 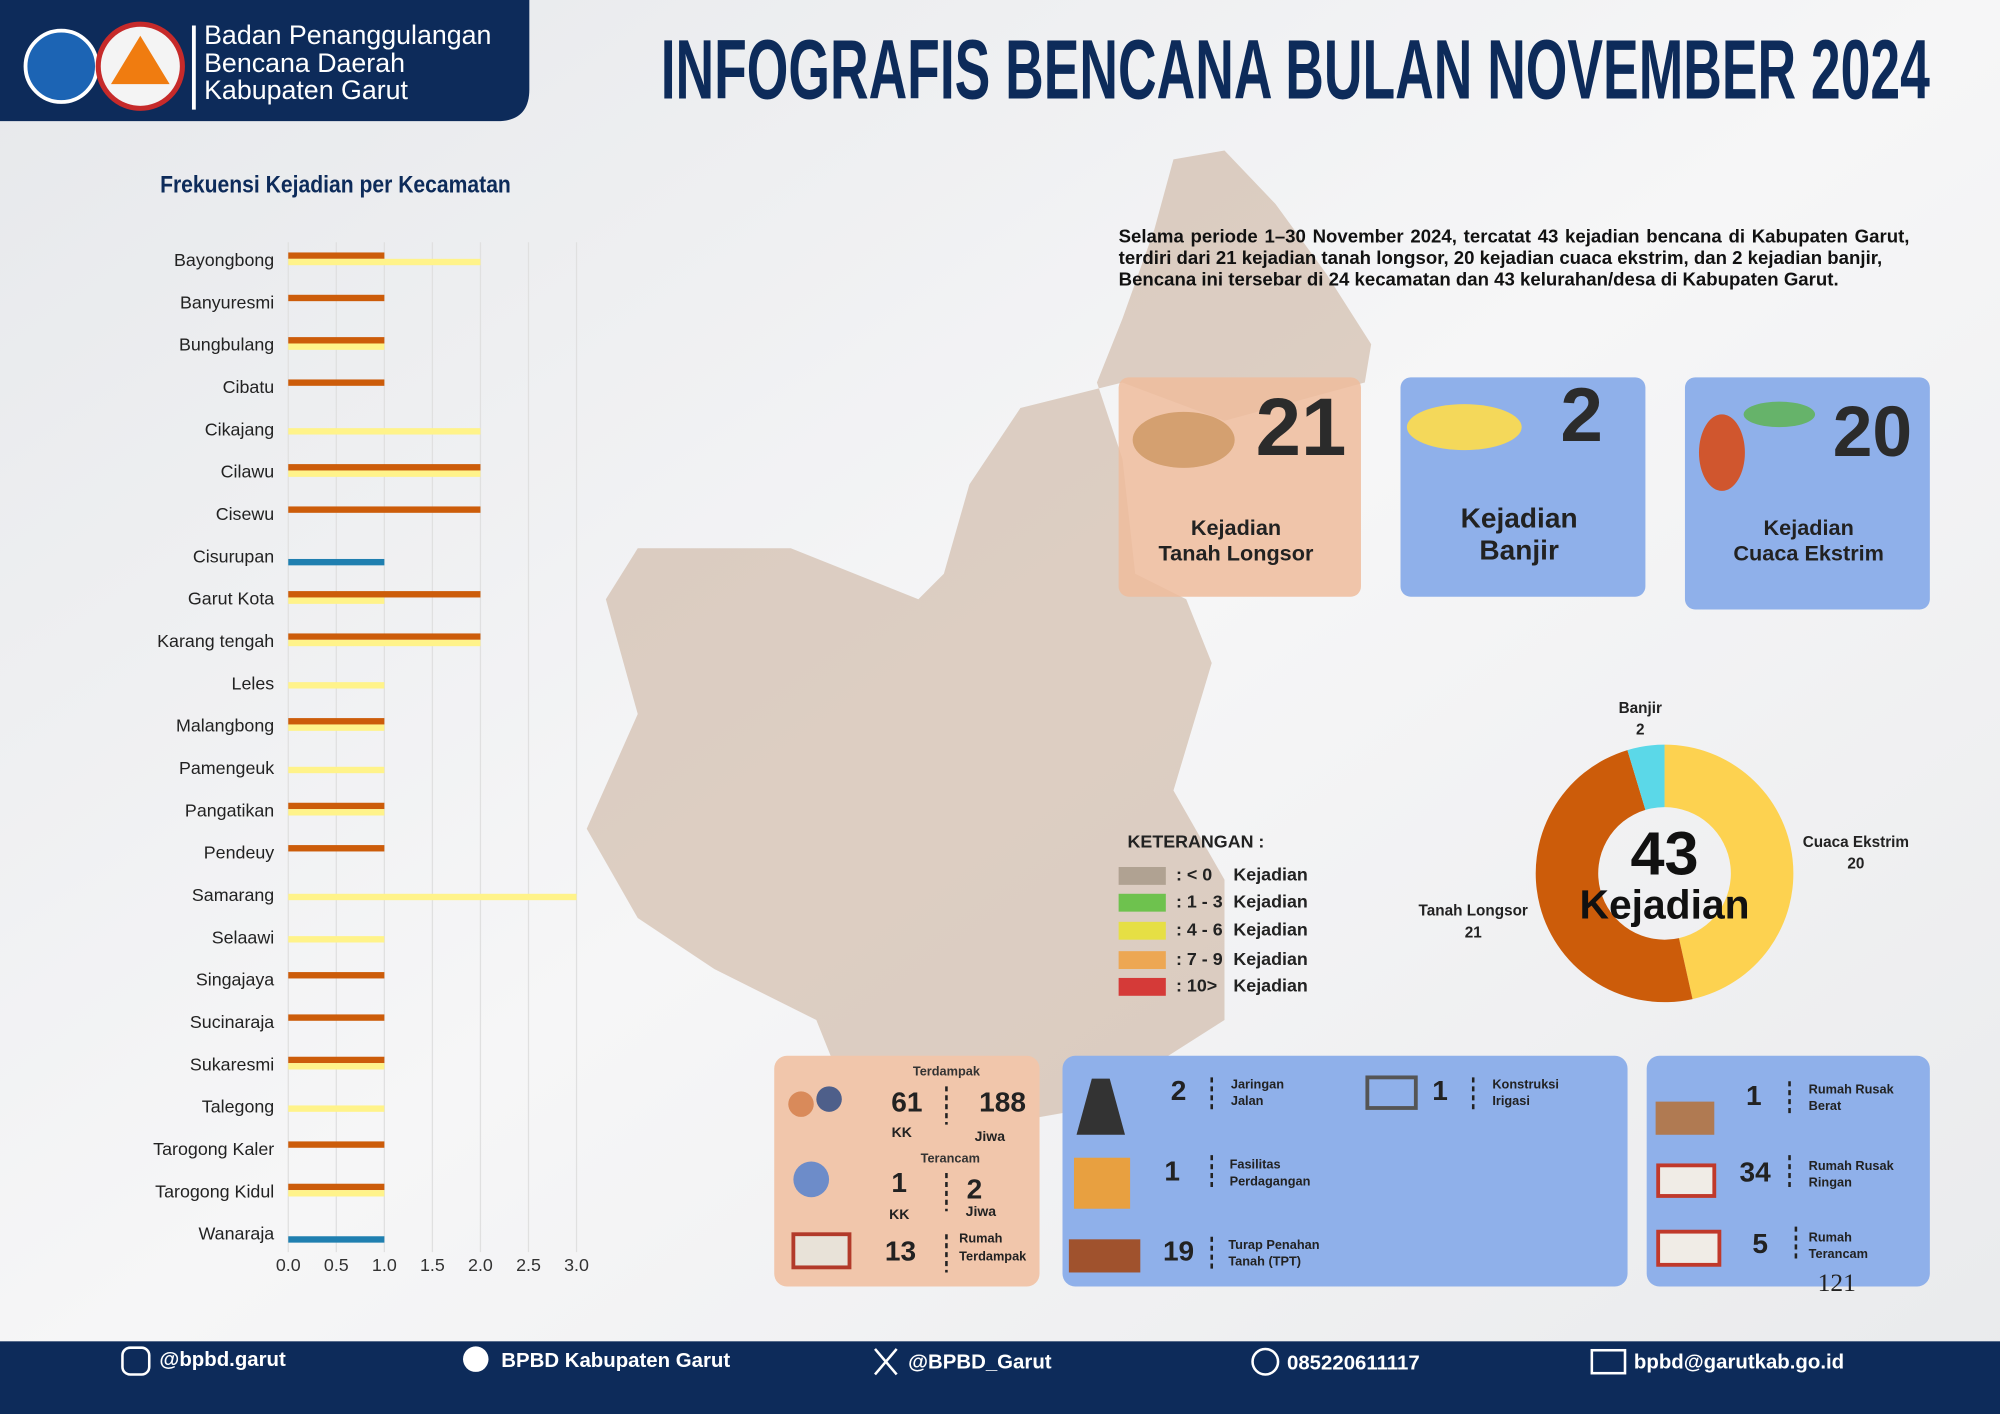 What do you see at coordinates (476, 1359) in the screenshot?
I see `icon-facebook` at bounding box center [476, 1359].